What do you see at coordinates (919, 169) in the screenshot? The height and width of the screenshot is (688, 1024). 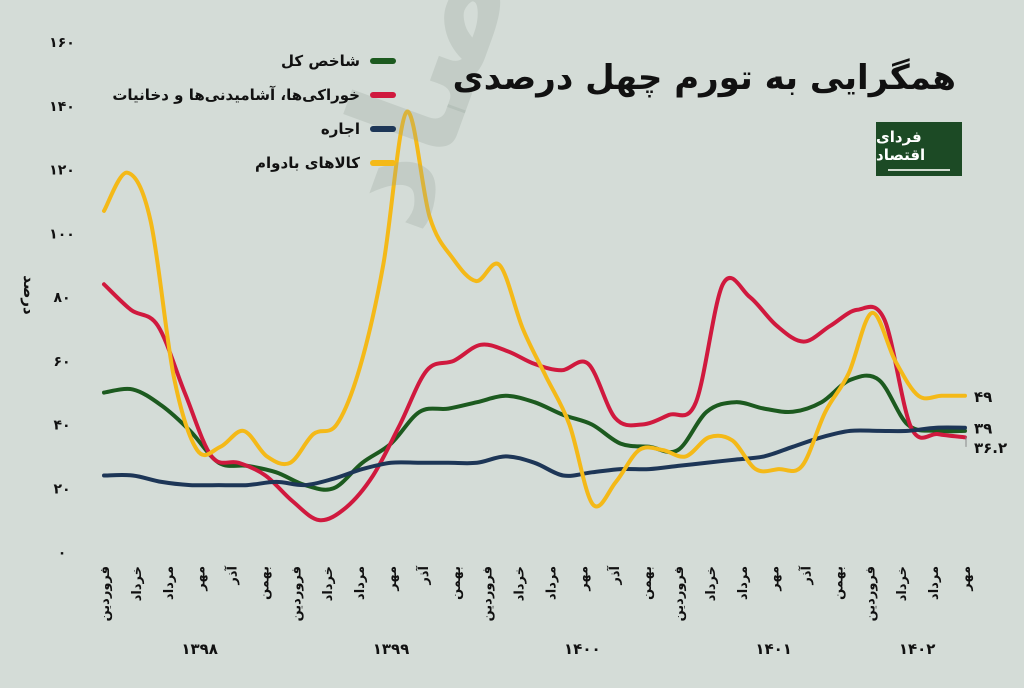 I see `logo-underline` at bounding box center [919, 169].